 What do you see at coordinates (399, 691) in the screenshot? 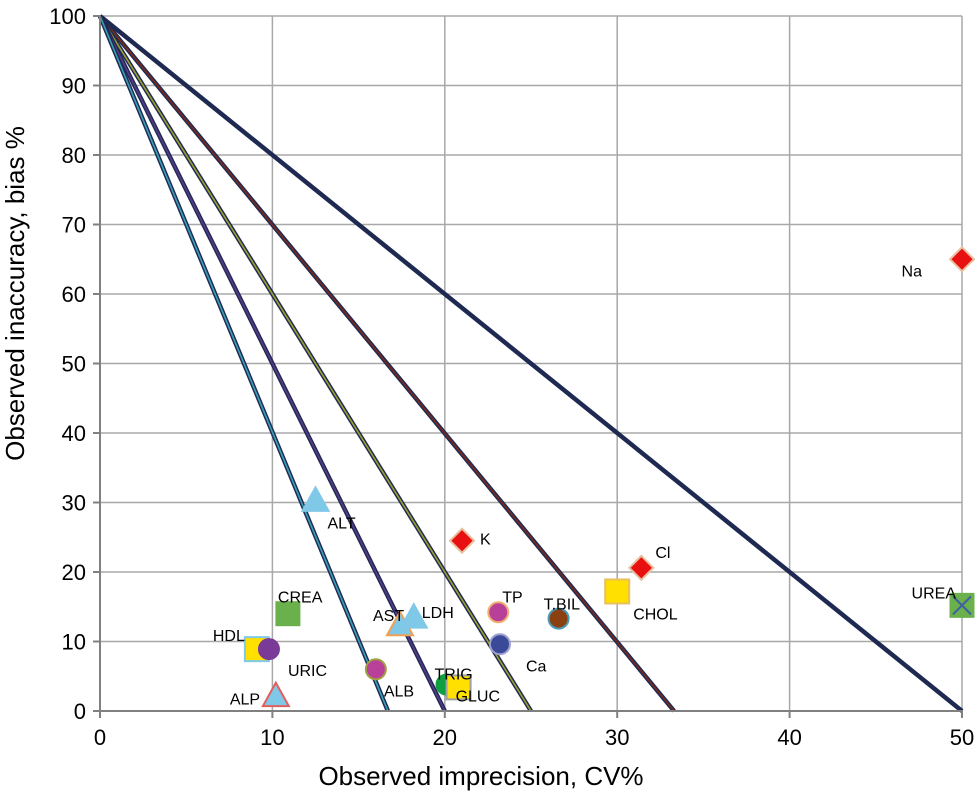
I see `point-alb-label: ALB` at bounding box center [399, 691].